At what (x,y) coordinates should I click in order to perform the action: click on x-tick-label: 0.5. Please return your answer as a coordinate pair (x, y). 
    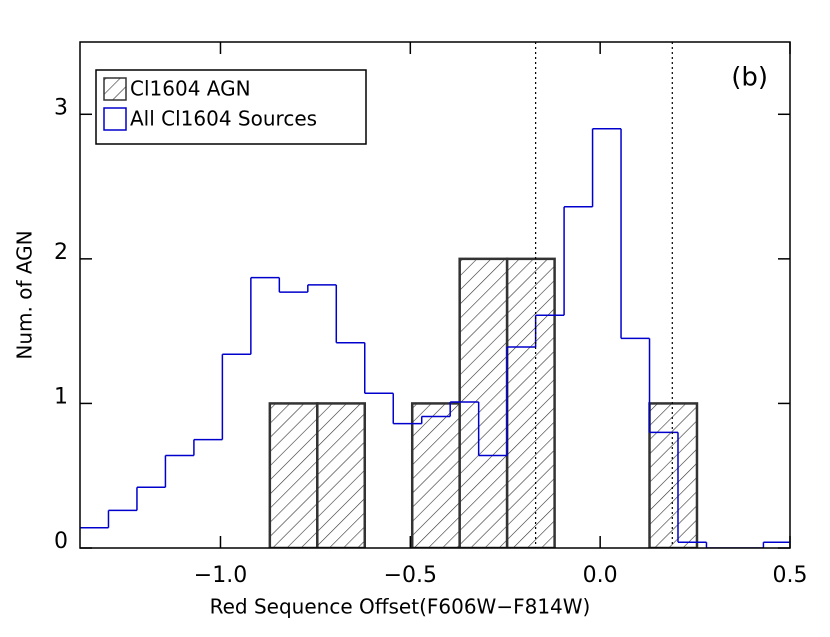
    Looking at the image, I should click on (790, 575).